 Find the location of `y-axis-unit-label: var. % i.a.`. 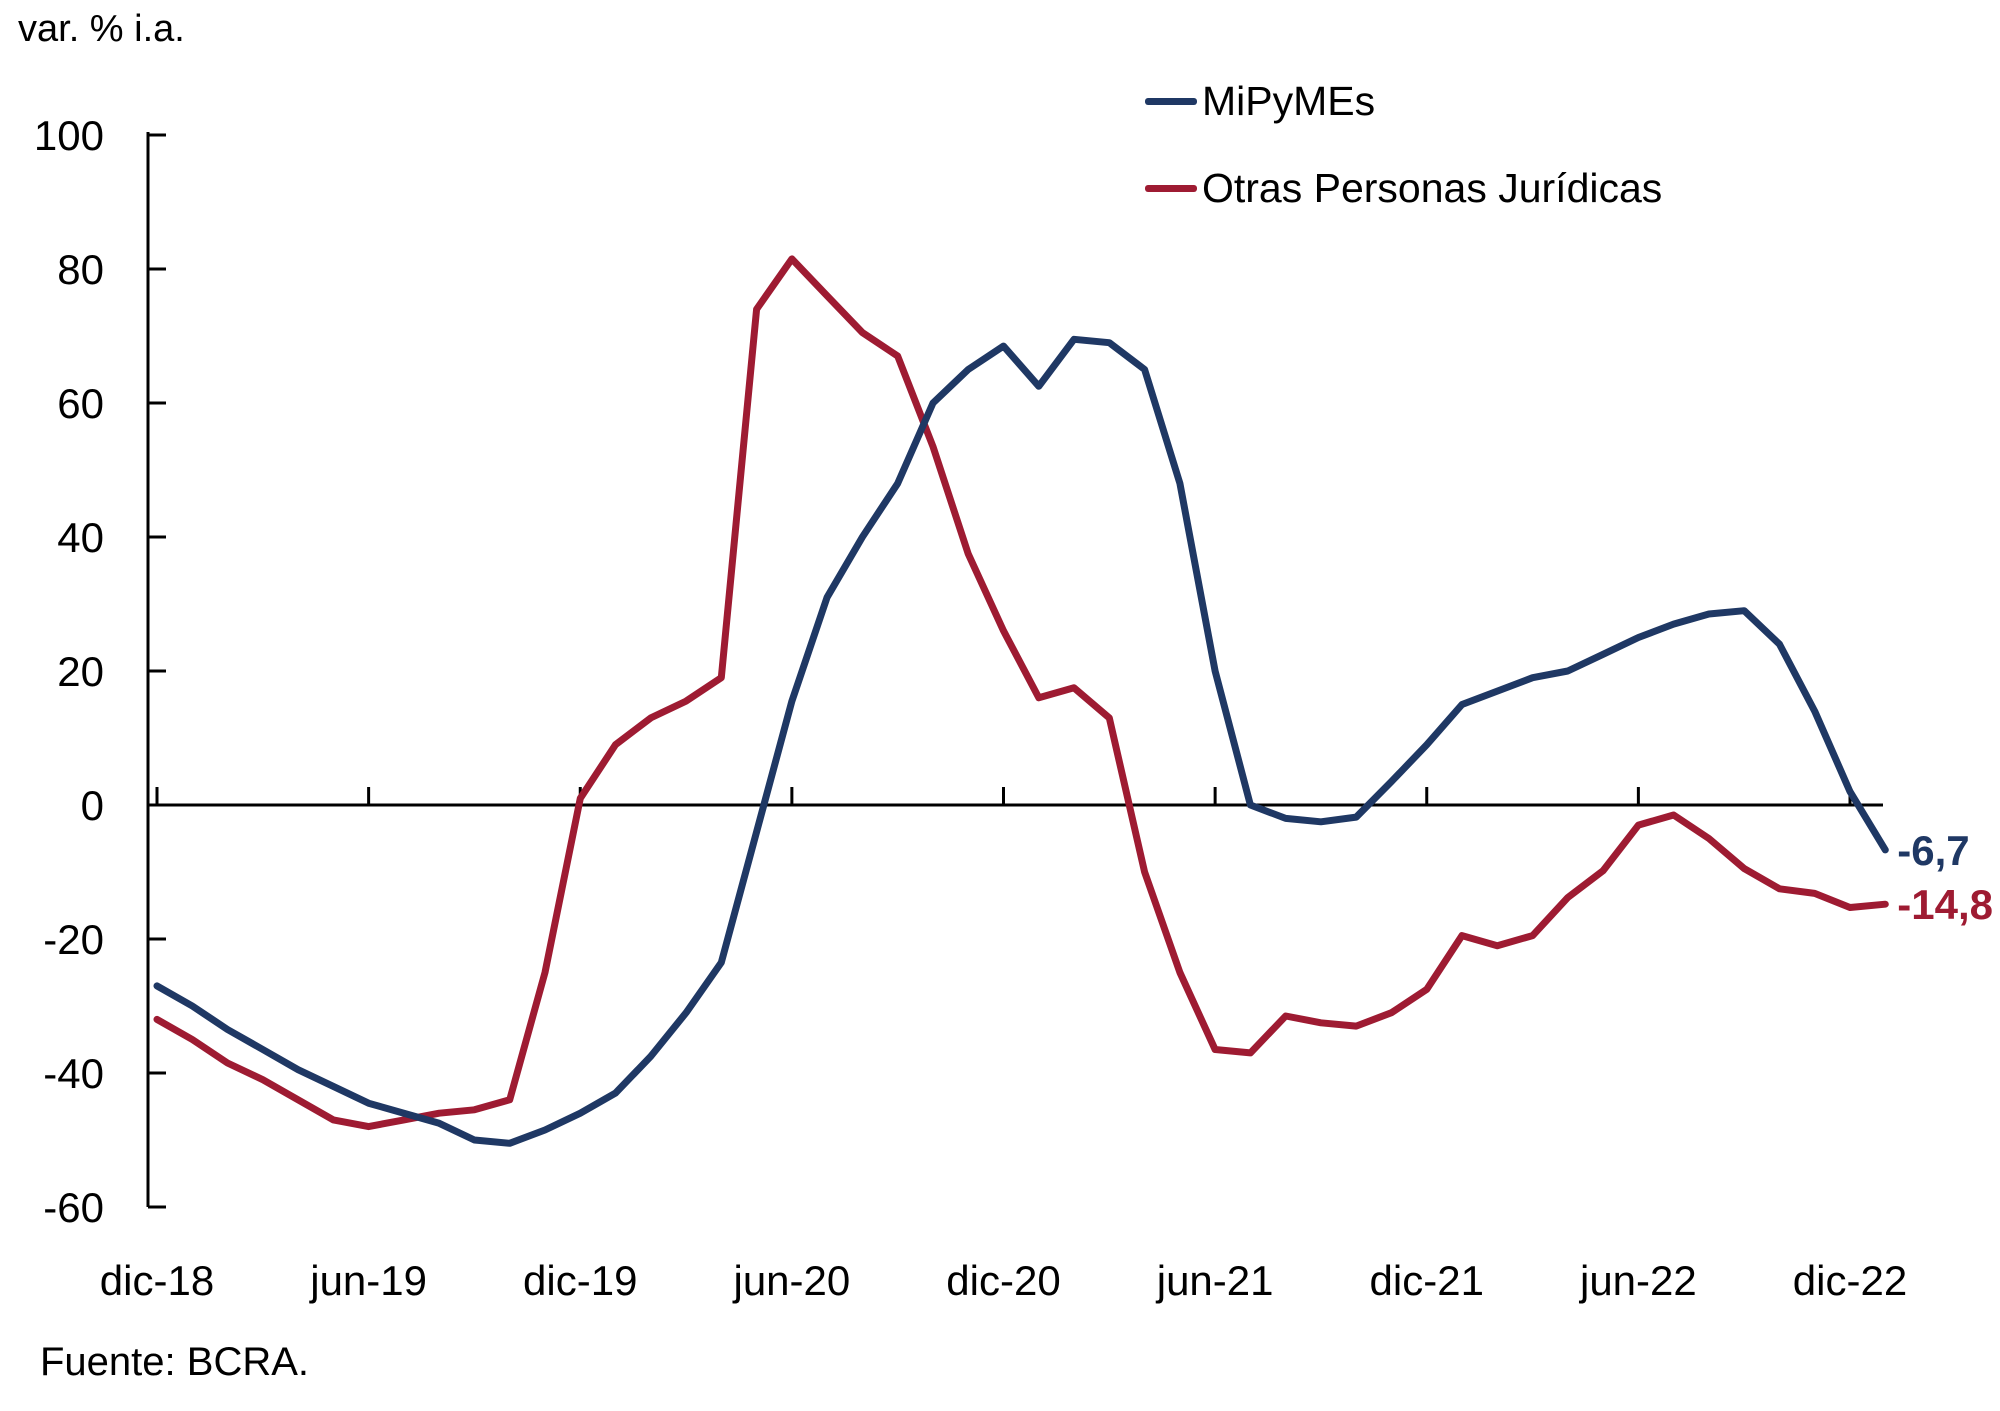

y-axis-unit-label: var. % i.a. is located at coordinates (101, 29).